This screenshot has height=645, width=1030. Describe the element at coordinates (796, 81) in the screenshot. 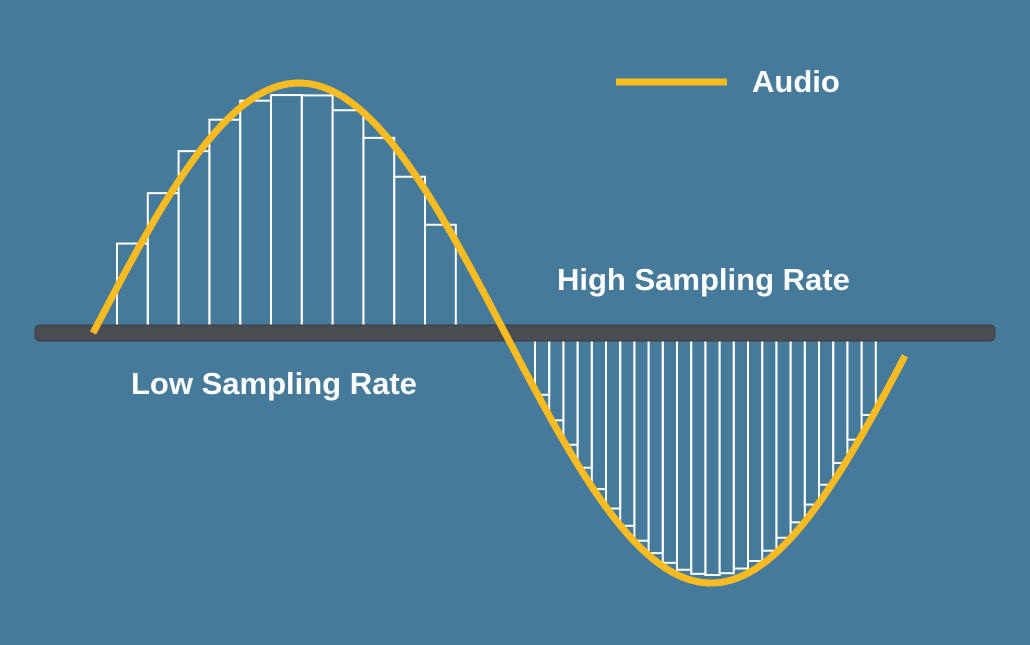

I see `legend-label: Audio` at that location.